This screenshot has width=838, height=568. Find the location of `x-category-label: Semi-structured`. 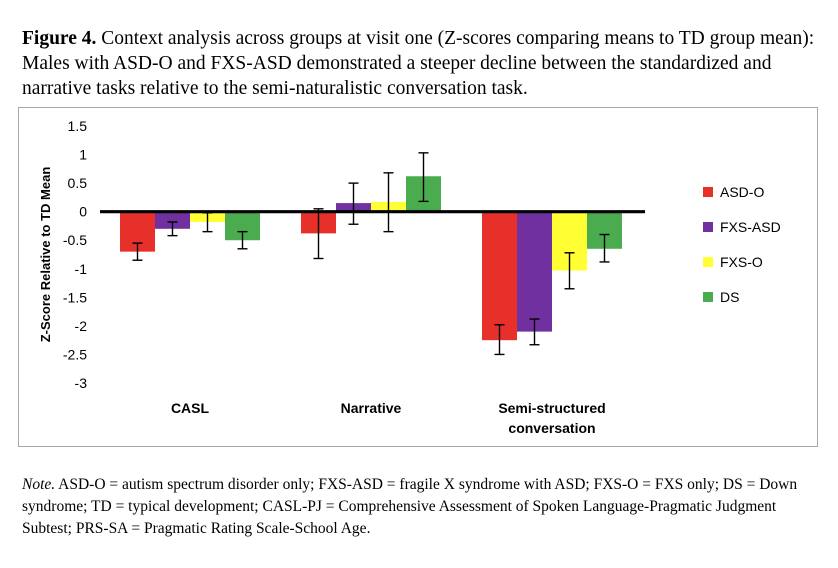

x-category-label: Semi-structured is located at coordinates (551, 408).